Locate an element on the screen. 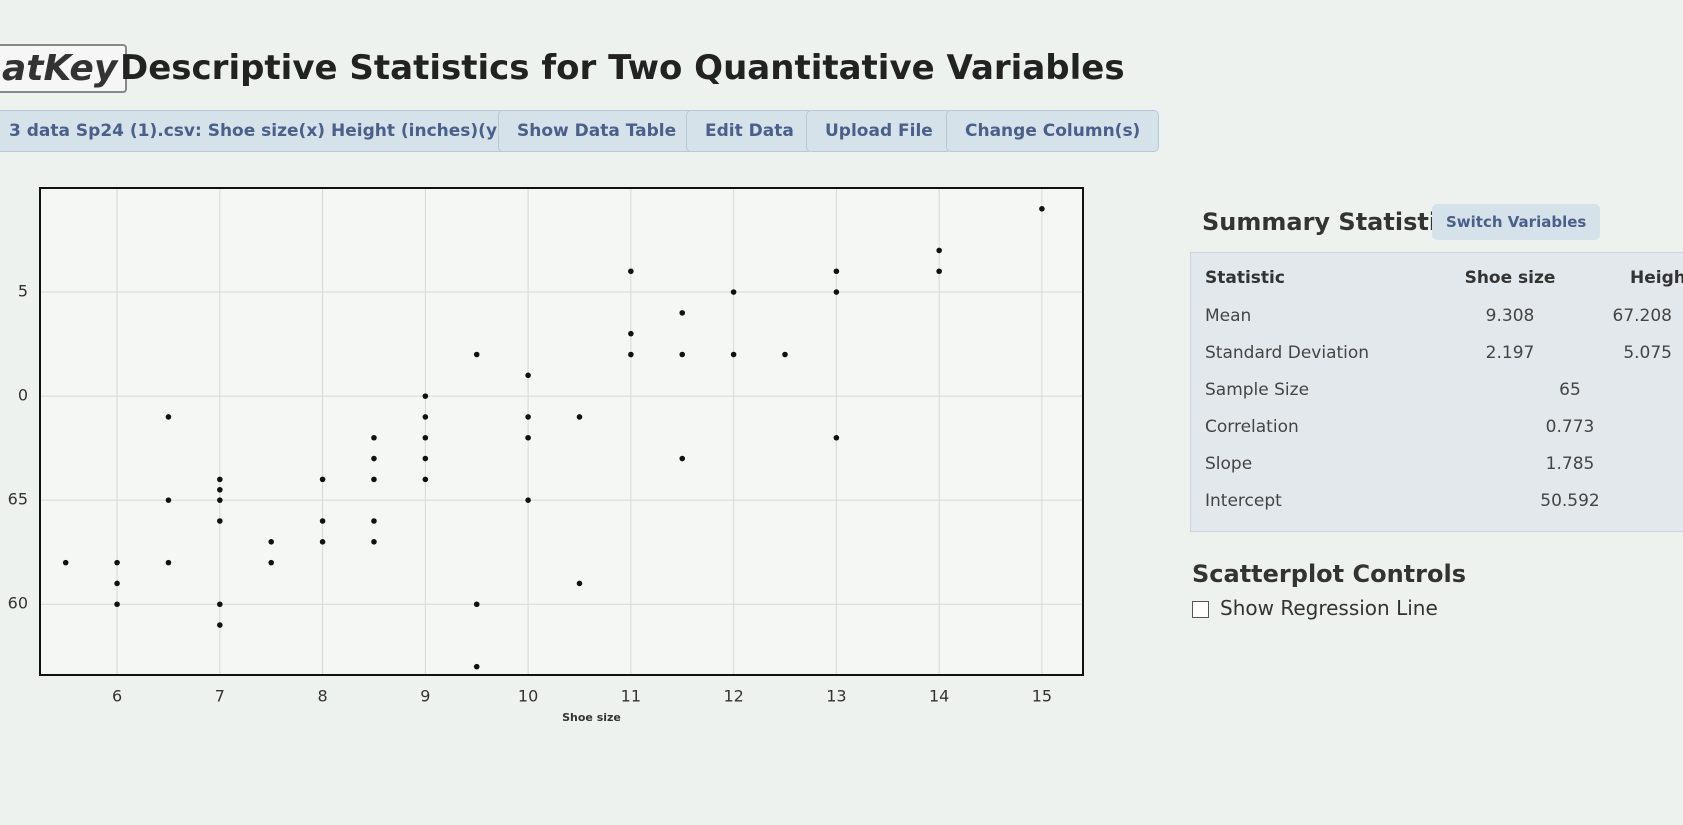 This screenshot has height=825, width=1683. x-tick-label: 10 is located at coordinates (528, 696).